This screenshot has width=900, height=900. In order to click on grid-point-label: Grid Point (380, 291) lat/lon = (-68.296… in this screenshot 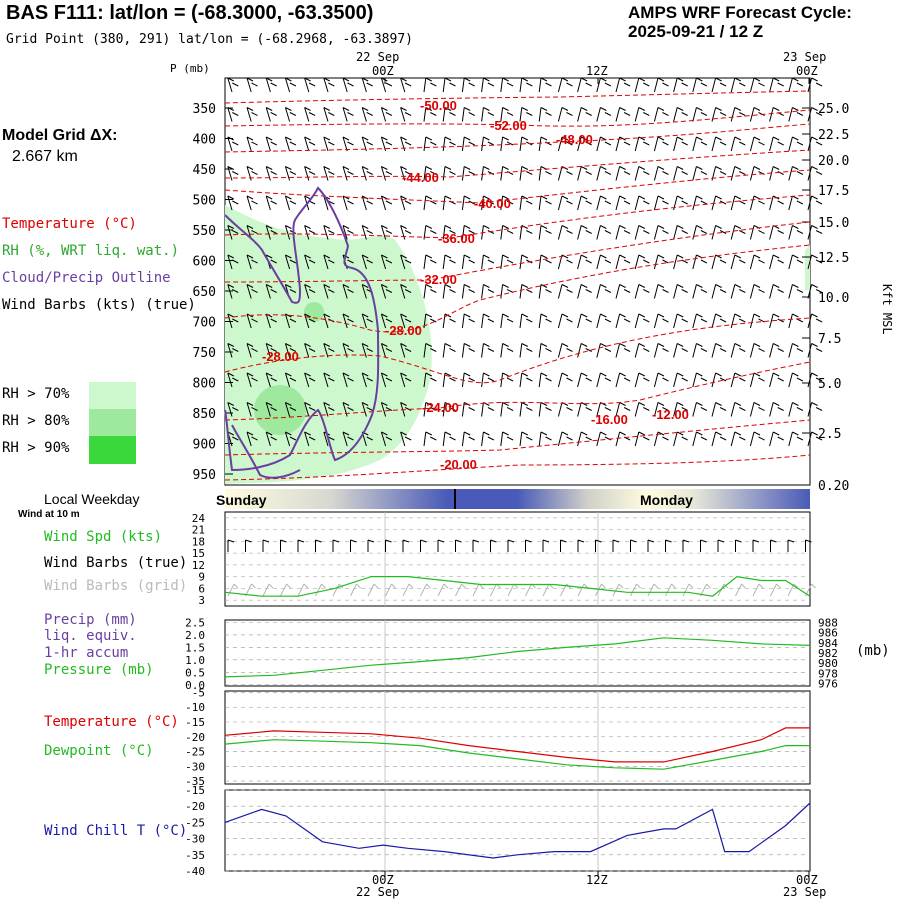, I will do `click(209, 39)`.